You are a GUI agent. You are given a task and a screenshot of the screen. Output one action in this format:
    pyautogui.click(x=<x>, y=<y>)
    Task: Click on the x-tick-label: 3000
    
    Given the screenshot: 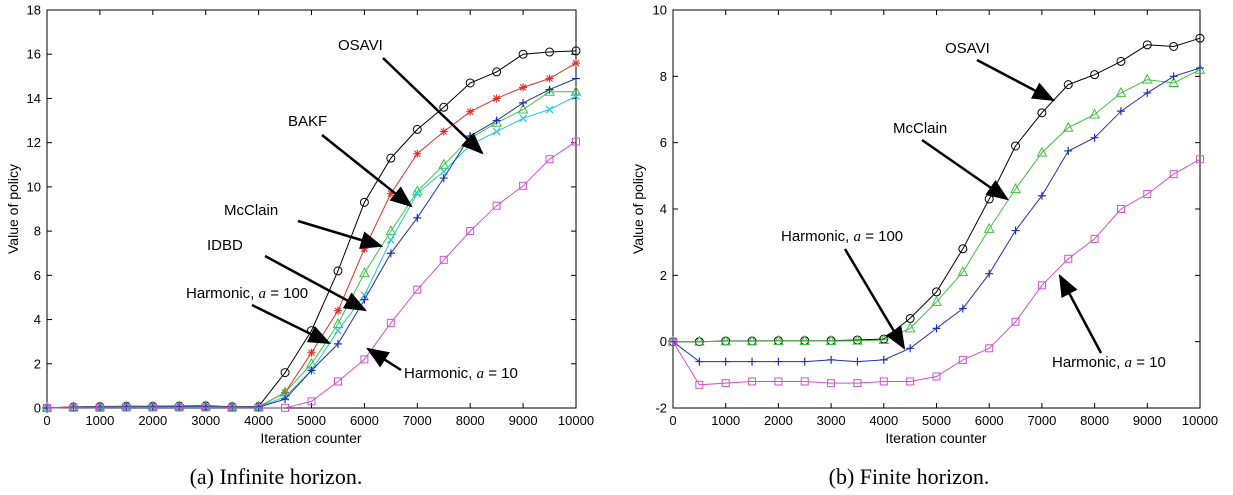 What is the action you would take?
    pyautogui.click(x=831, y=420)
    